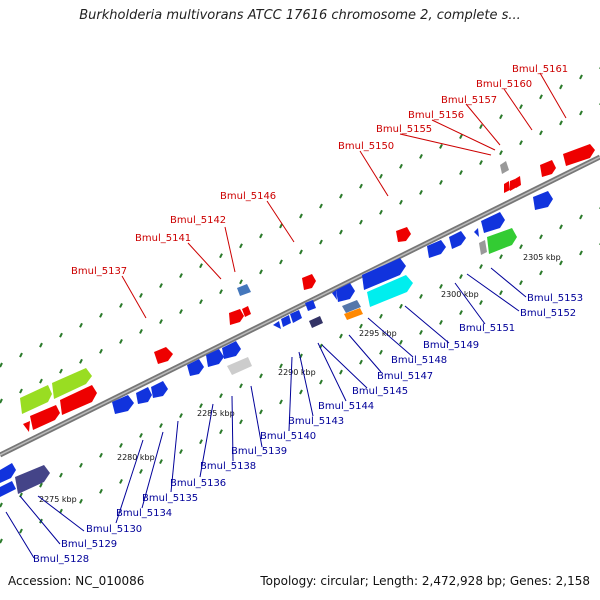 The height and width of the screenshot is (600, 600). Describe the element at coordinates (390, 291) in the screenshot. I see `gene-cyan` at that location.